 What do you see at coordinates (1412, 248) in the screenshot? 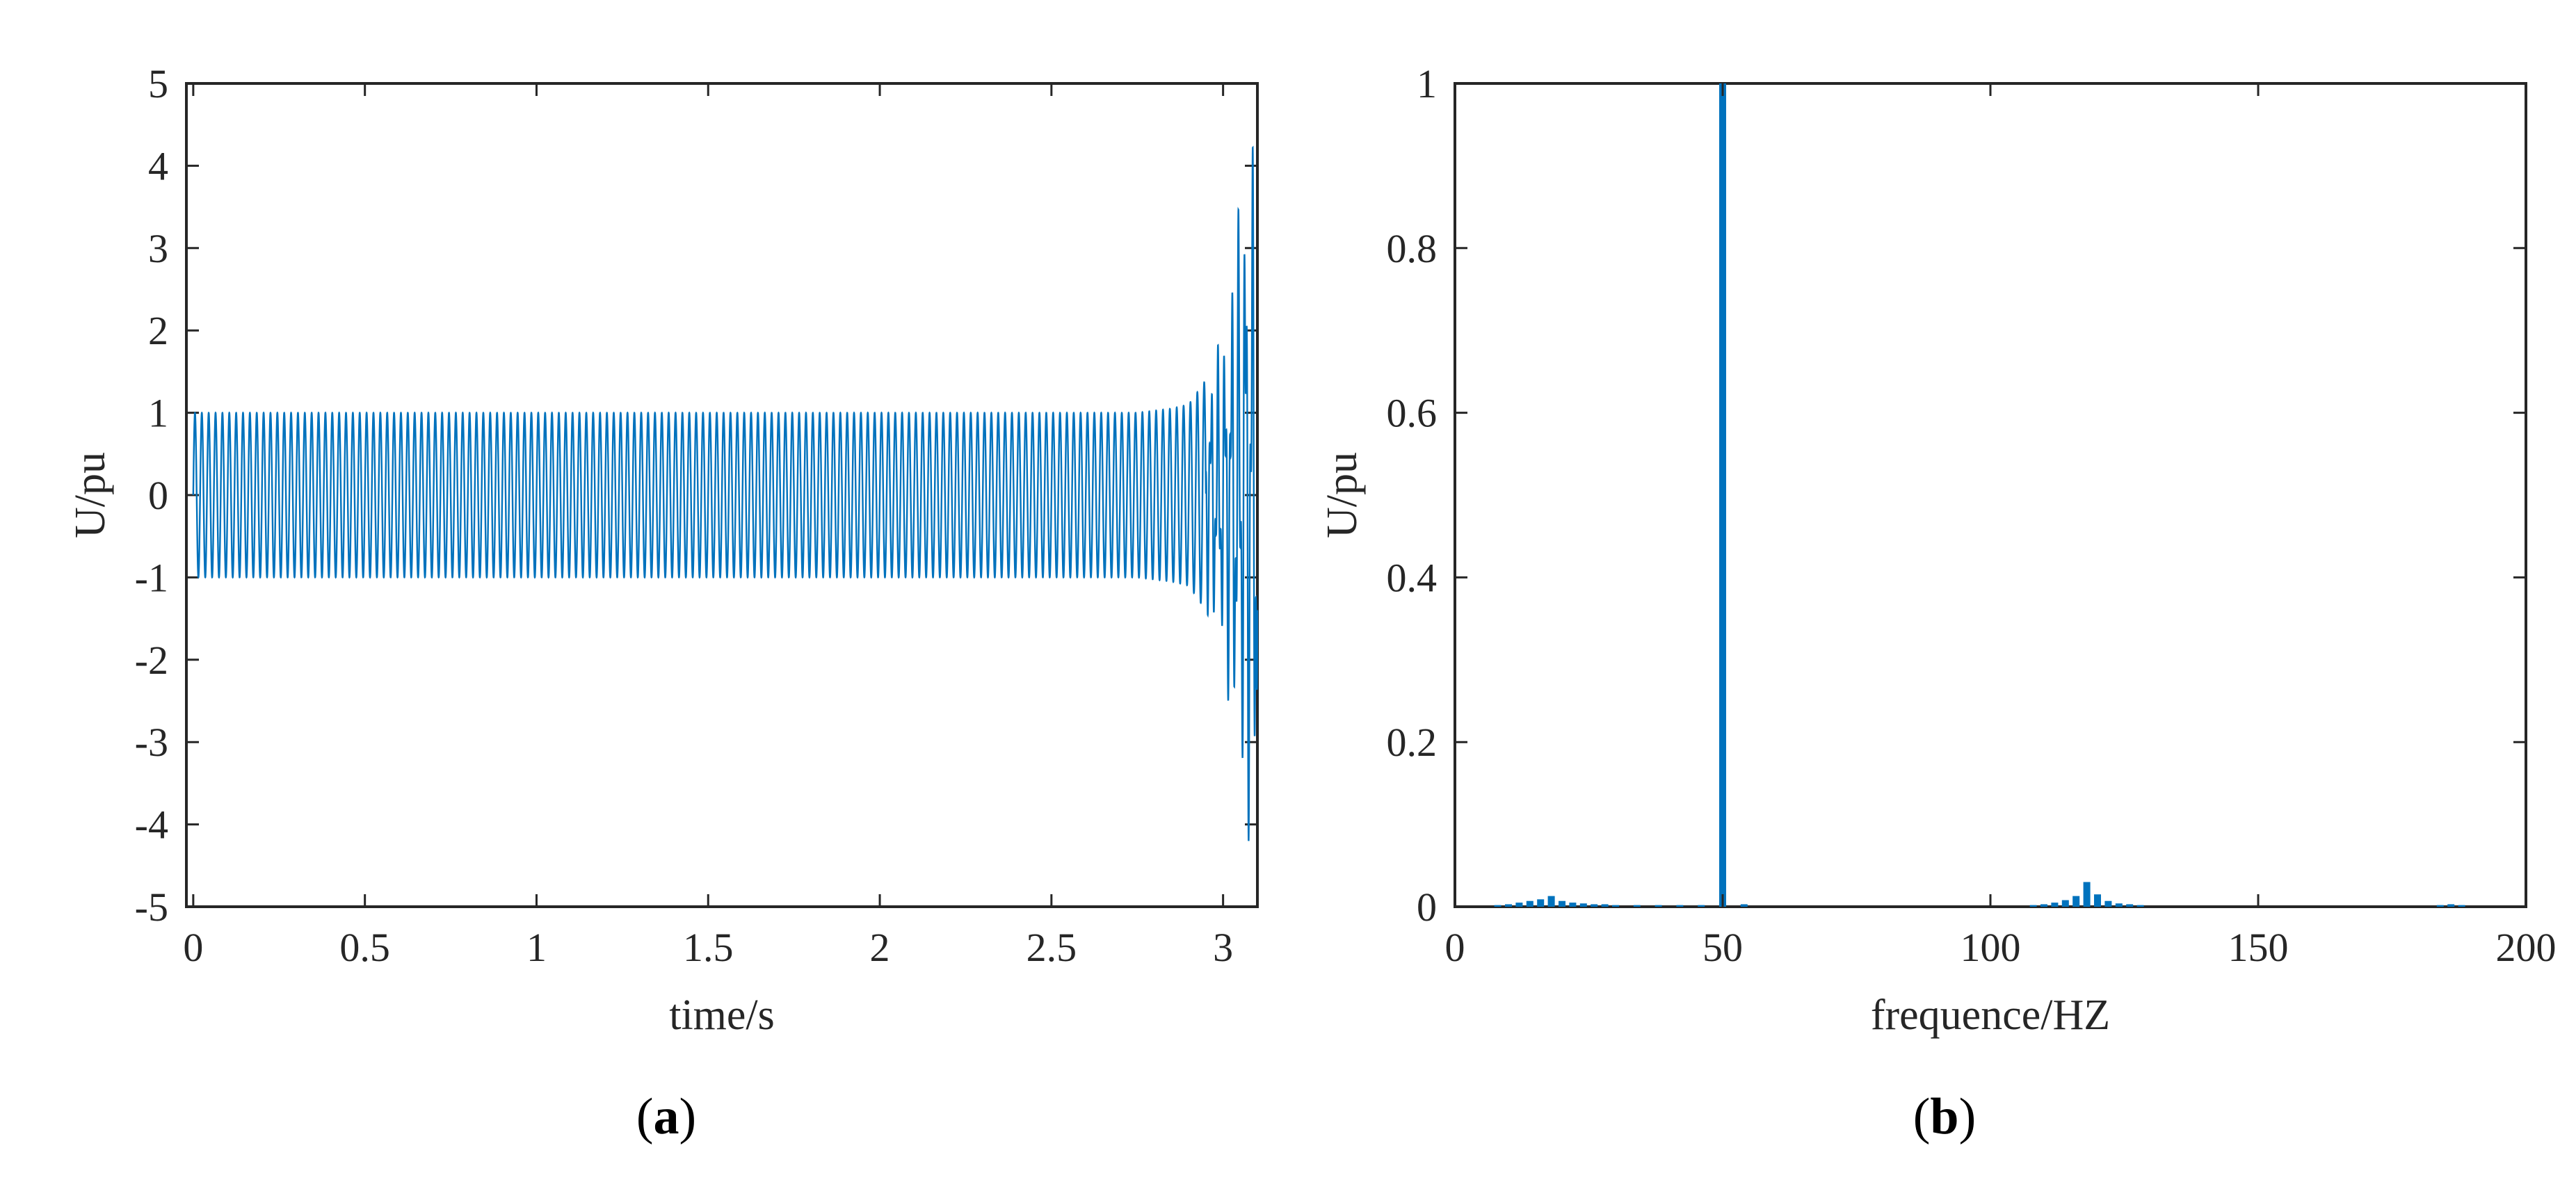
I see `b-y-tick-label: 0.8` at bounding box center [1412, 248].